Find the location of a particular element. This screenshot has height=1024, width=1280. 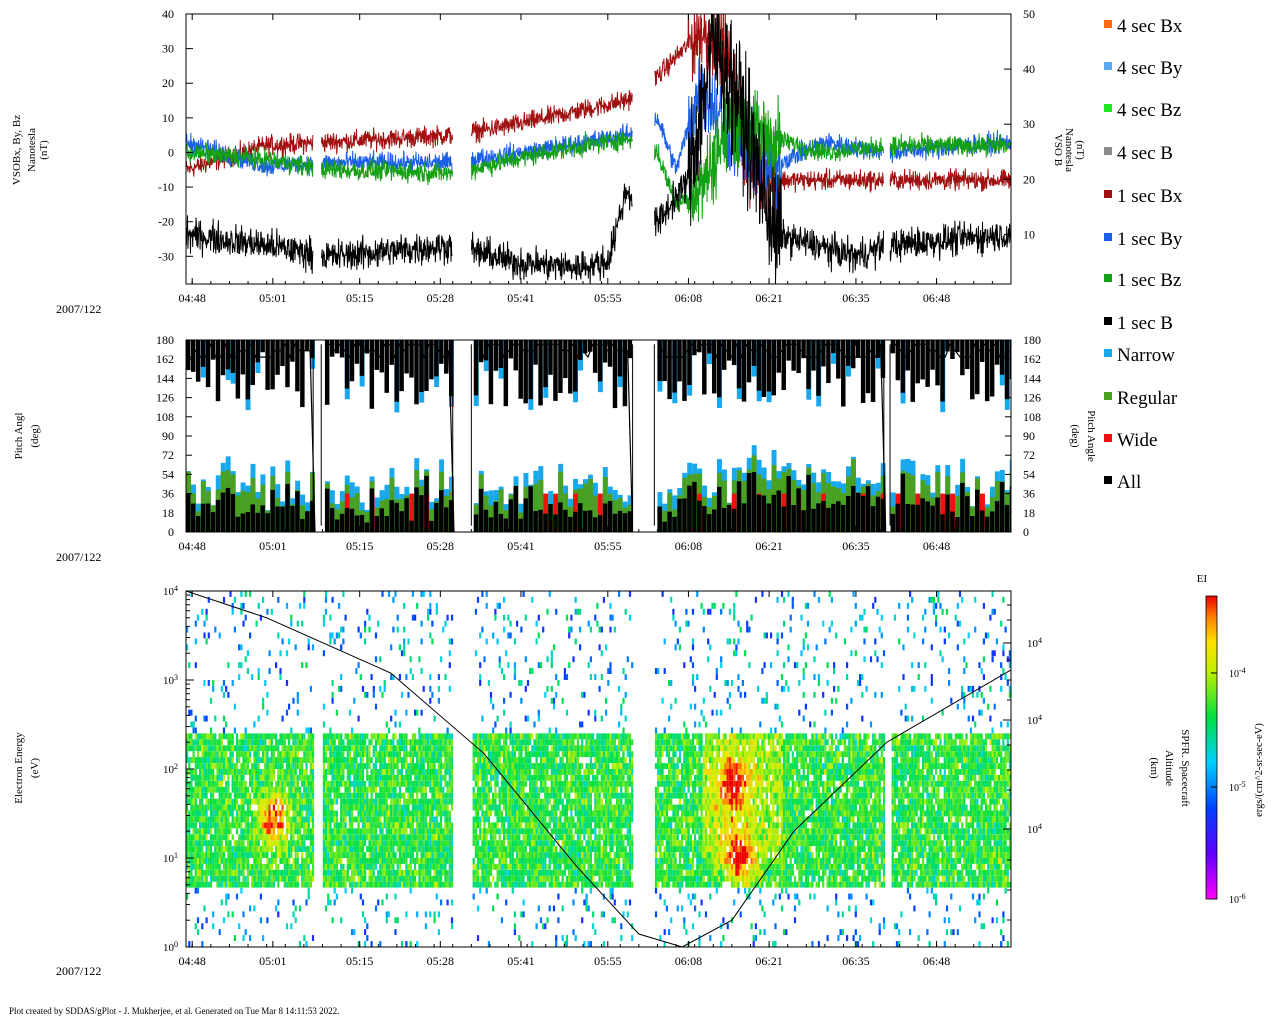

pitch-ylabel-1: Pitch Angl is located at coordinates (19, 436).